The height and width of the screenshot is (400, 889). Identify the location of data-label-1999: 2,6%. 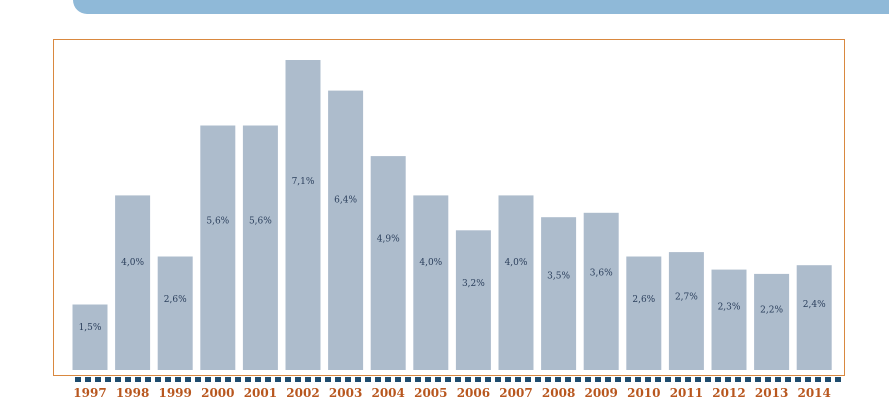
(175, 300).